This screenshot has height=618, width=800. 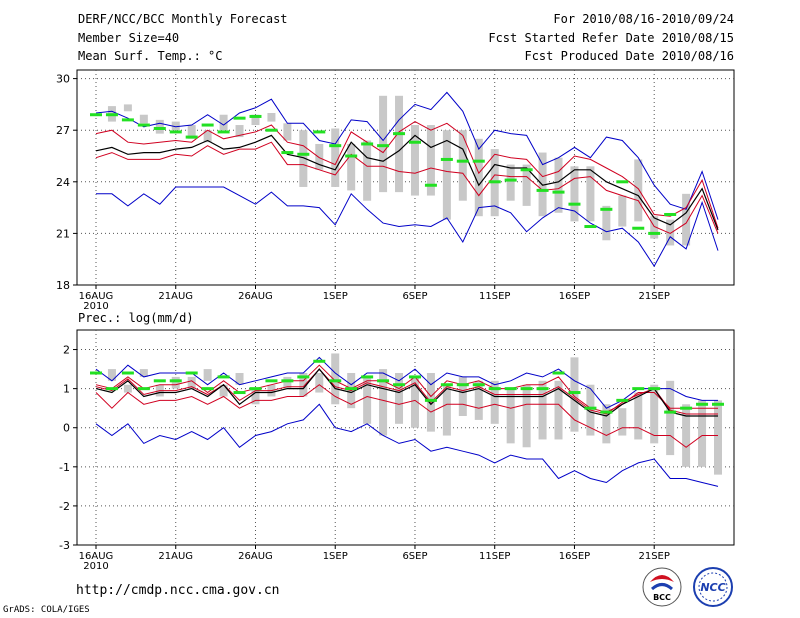 I want to click on temperature-xtick-label: 21SEP, so click(x=653, y=296).